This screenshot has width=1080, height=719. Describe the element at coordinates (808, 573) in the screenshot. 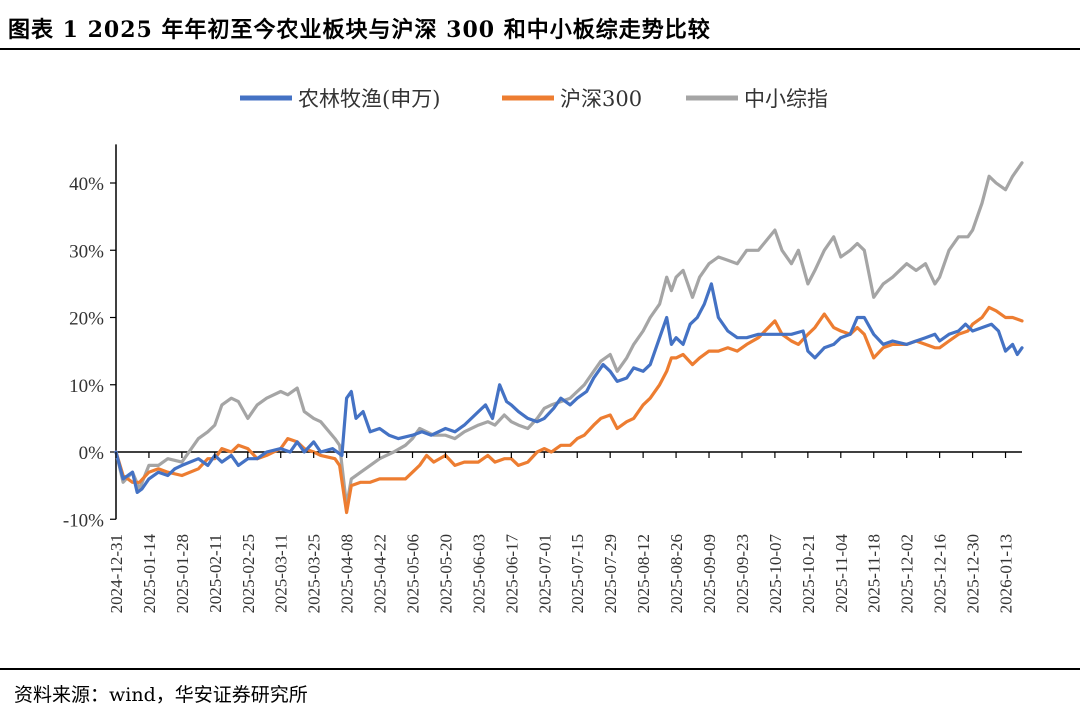

I see `x-tick-label: 2025-10-21` at that location.